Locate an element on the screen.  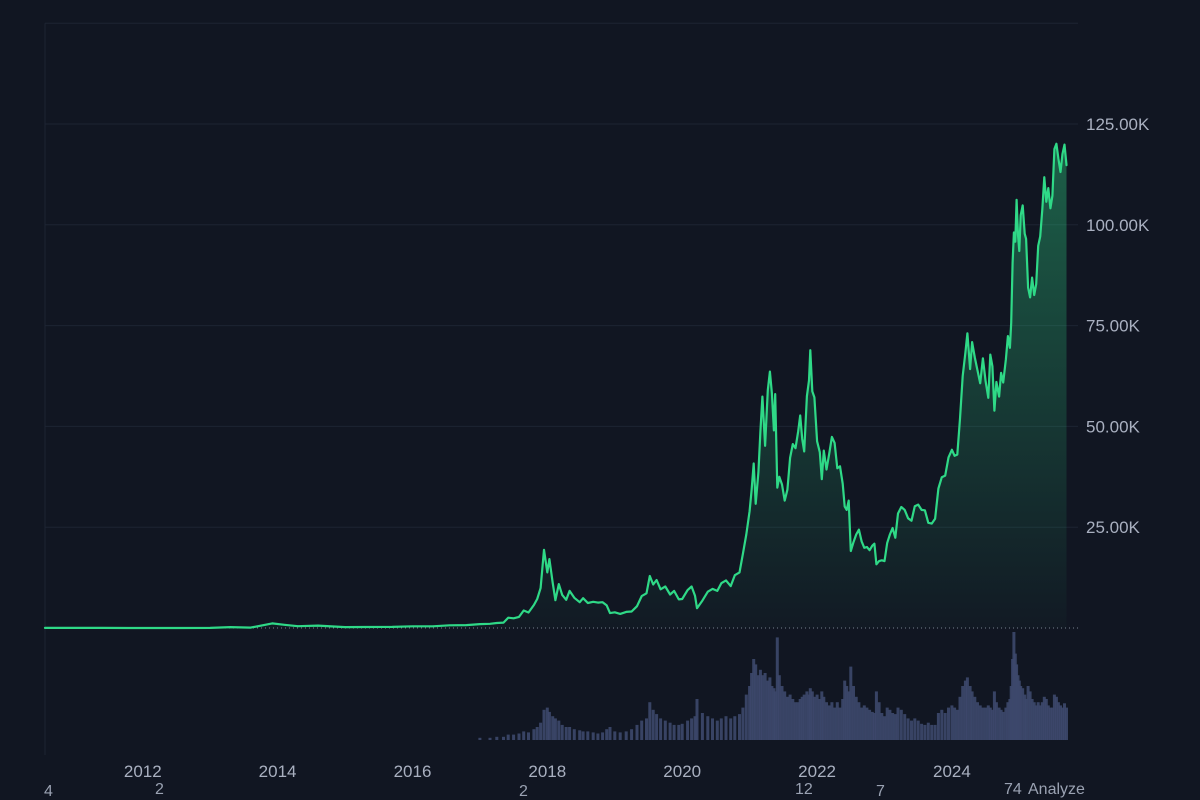
cropped-text-2: 2 is located at coordinates (159, 789).